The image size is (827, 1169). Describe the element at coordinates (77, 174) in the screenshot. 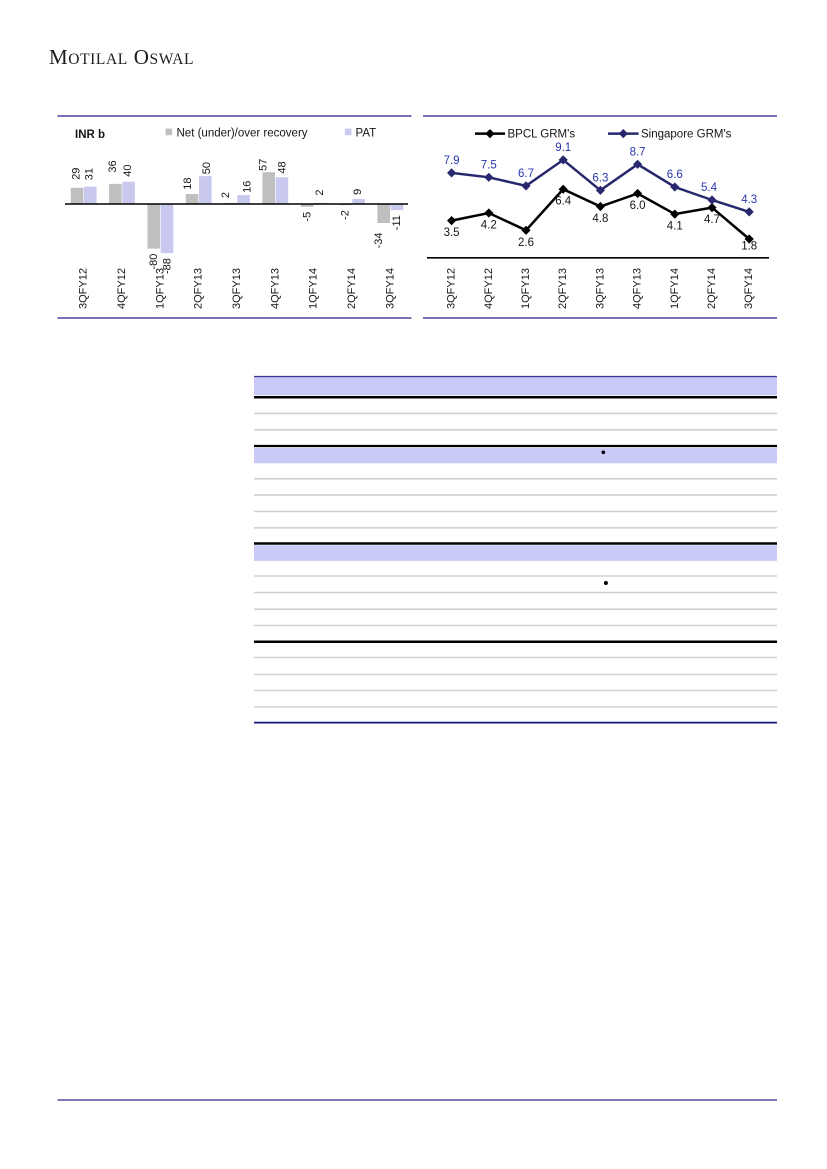

I see `svg-text: 29` at that location.